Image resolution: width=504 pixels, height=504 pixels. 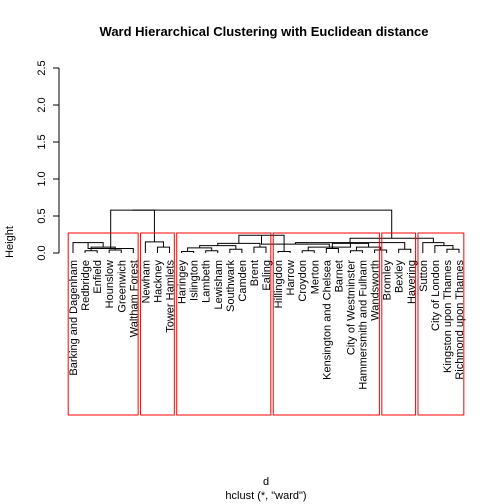 What do you see at coordinates (255, 273) in the screenshot?
I see `leaf-label: Brent` at bounding box center [255, 273].